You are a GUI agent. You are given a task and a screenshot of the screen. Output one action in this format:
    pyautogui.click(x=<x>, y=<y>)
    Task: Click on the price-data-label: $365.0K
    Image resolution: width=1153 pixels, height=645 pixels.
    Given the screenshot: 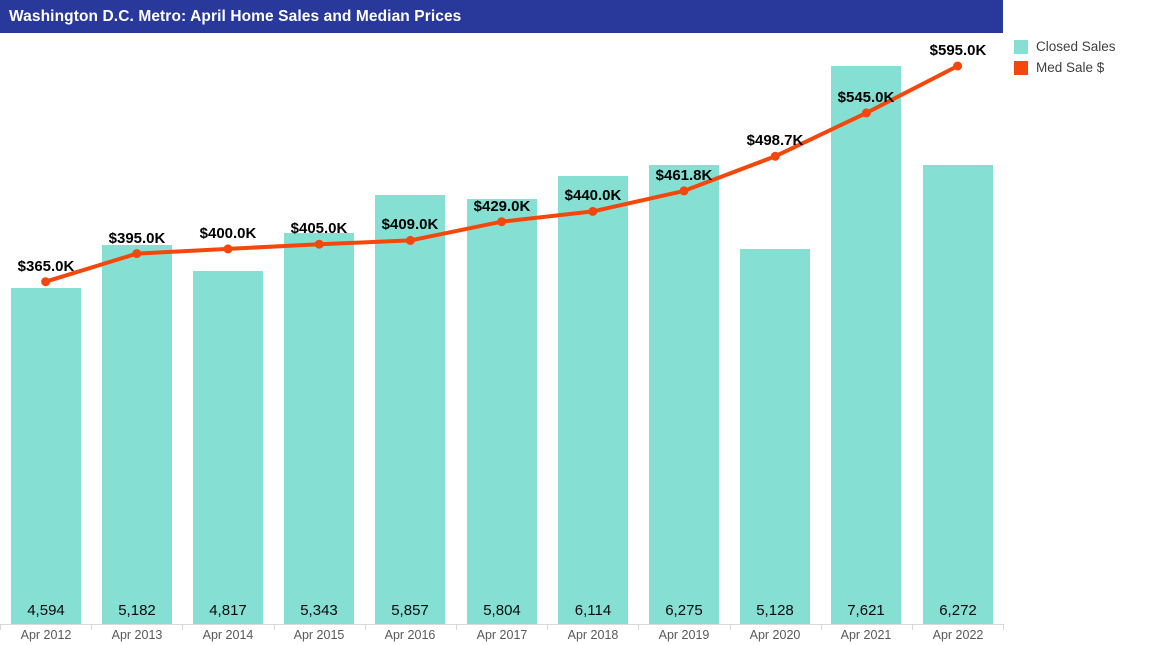 What is the action you would take?
    pyautogui.click(x=46, y=266)
    